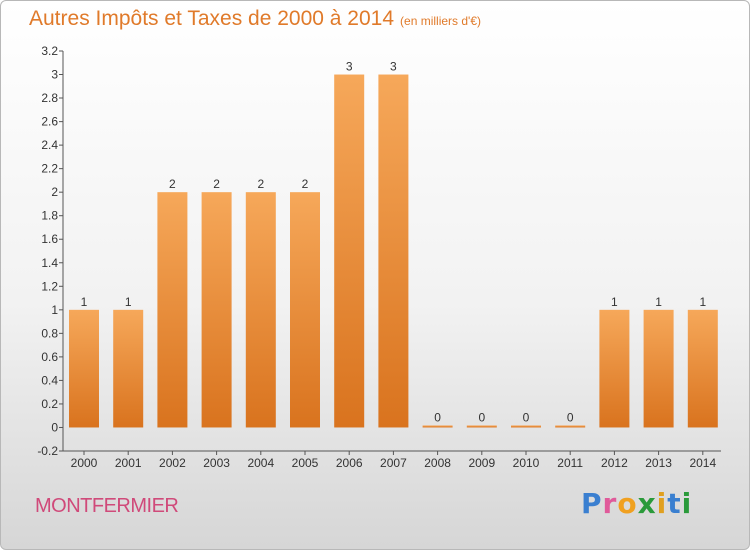  What do you see at coordinates (674, 503) in the screenshot?
I see `logo-letter: t` at bounding box center [674, 503].